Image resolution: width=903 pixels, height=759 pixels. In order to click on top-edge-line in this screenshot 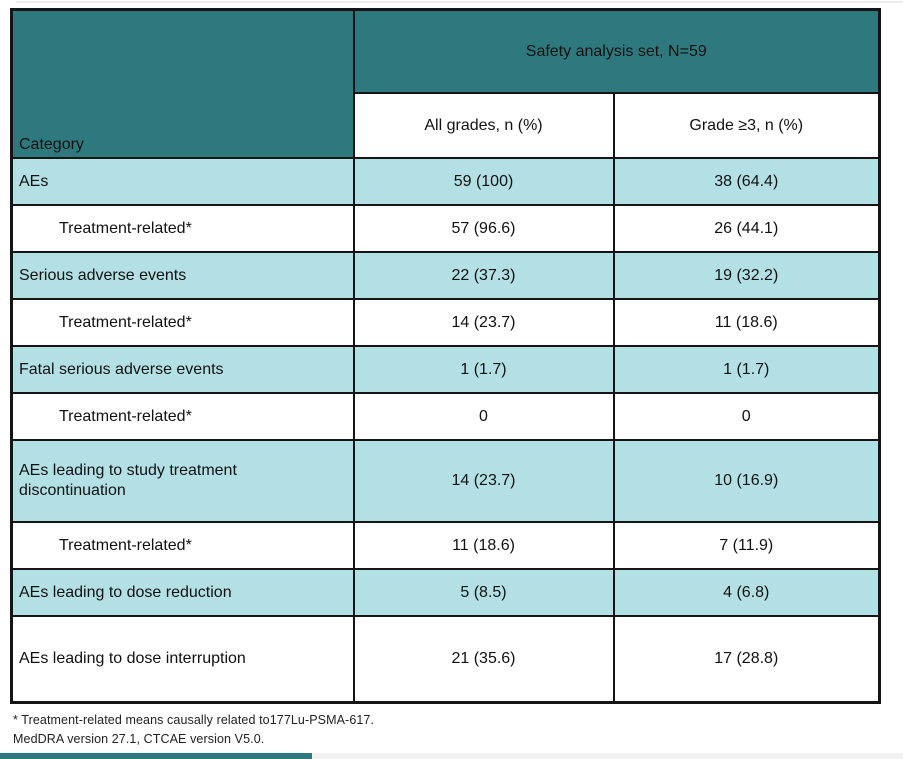, I will do `click(459, 2)`.